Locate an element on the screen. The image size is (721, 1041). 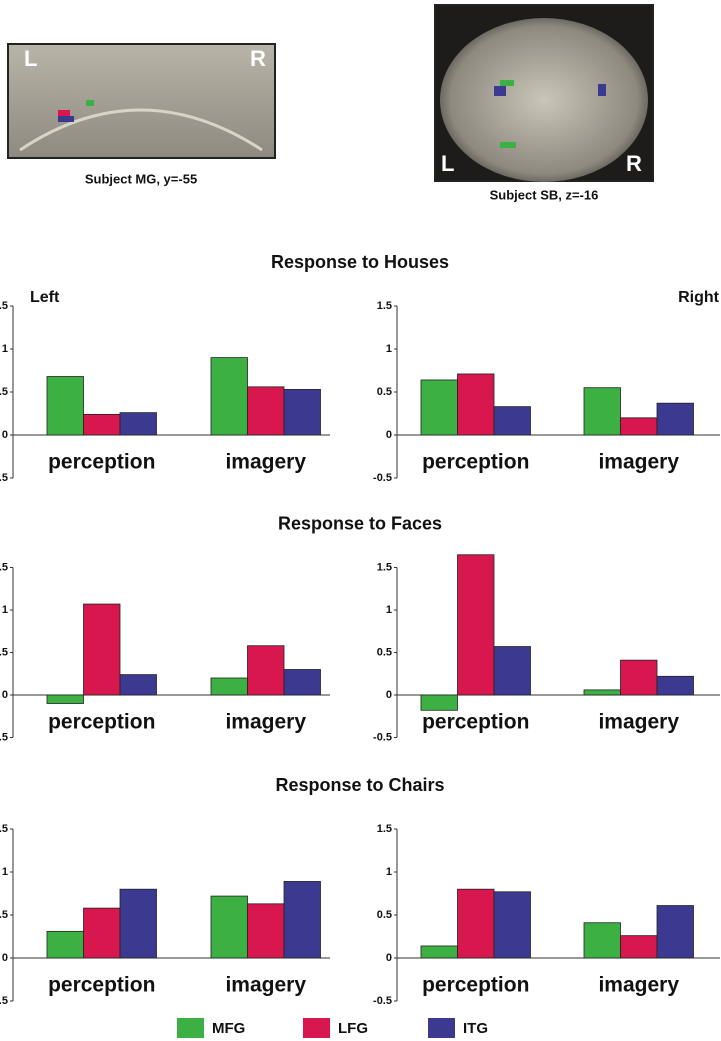
chart-title: Response to Houses is located at coordinates (360, 262).